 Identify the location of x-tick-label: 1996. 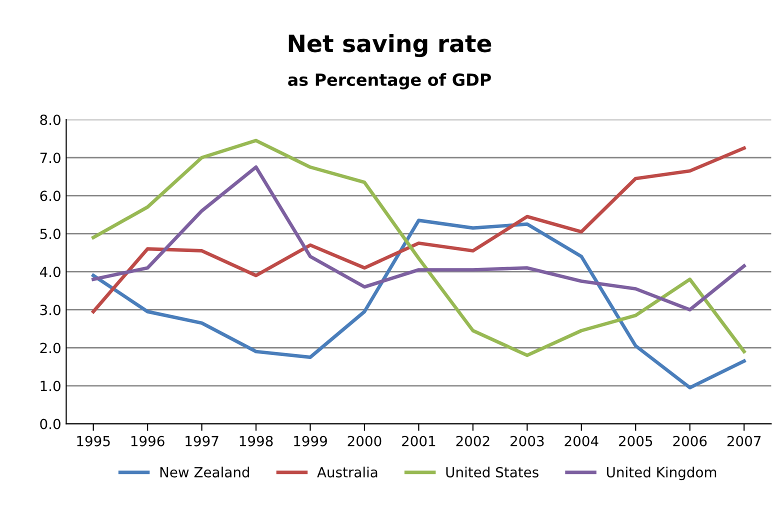
(147, 441).